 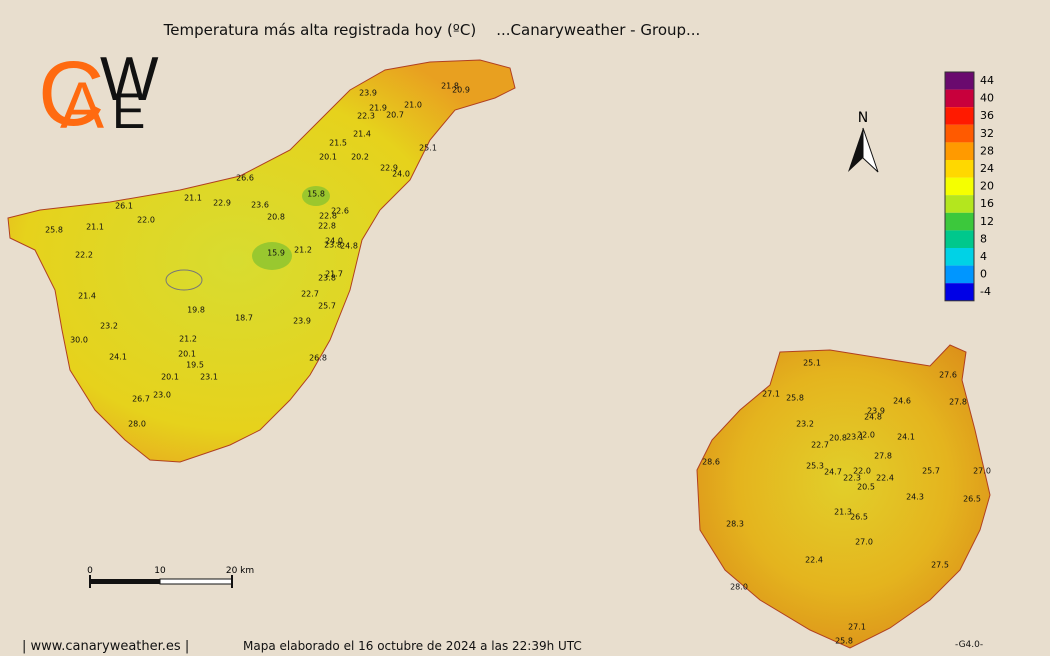 What do you see at coordinates (987, 150) in the screenshot?
I see `legend-label: 28` at bounding box center [987, 150].